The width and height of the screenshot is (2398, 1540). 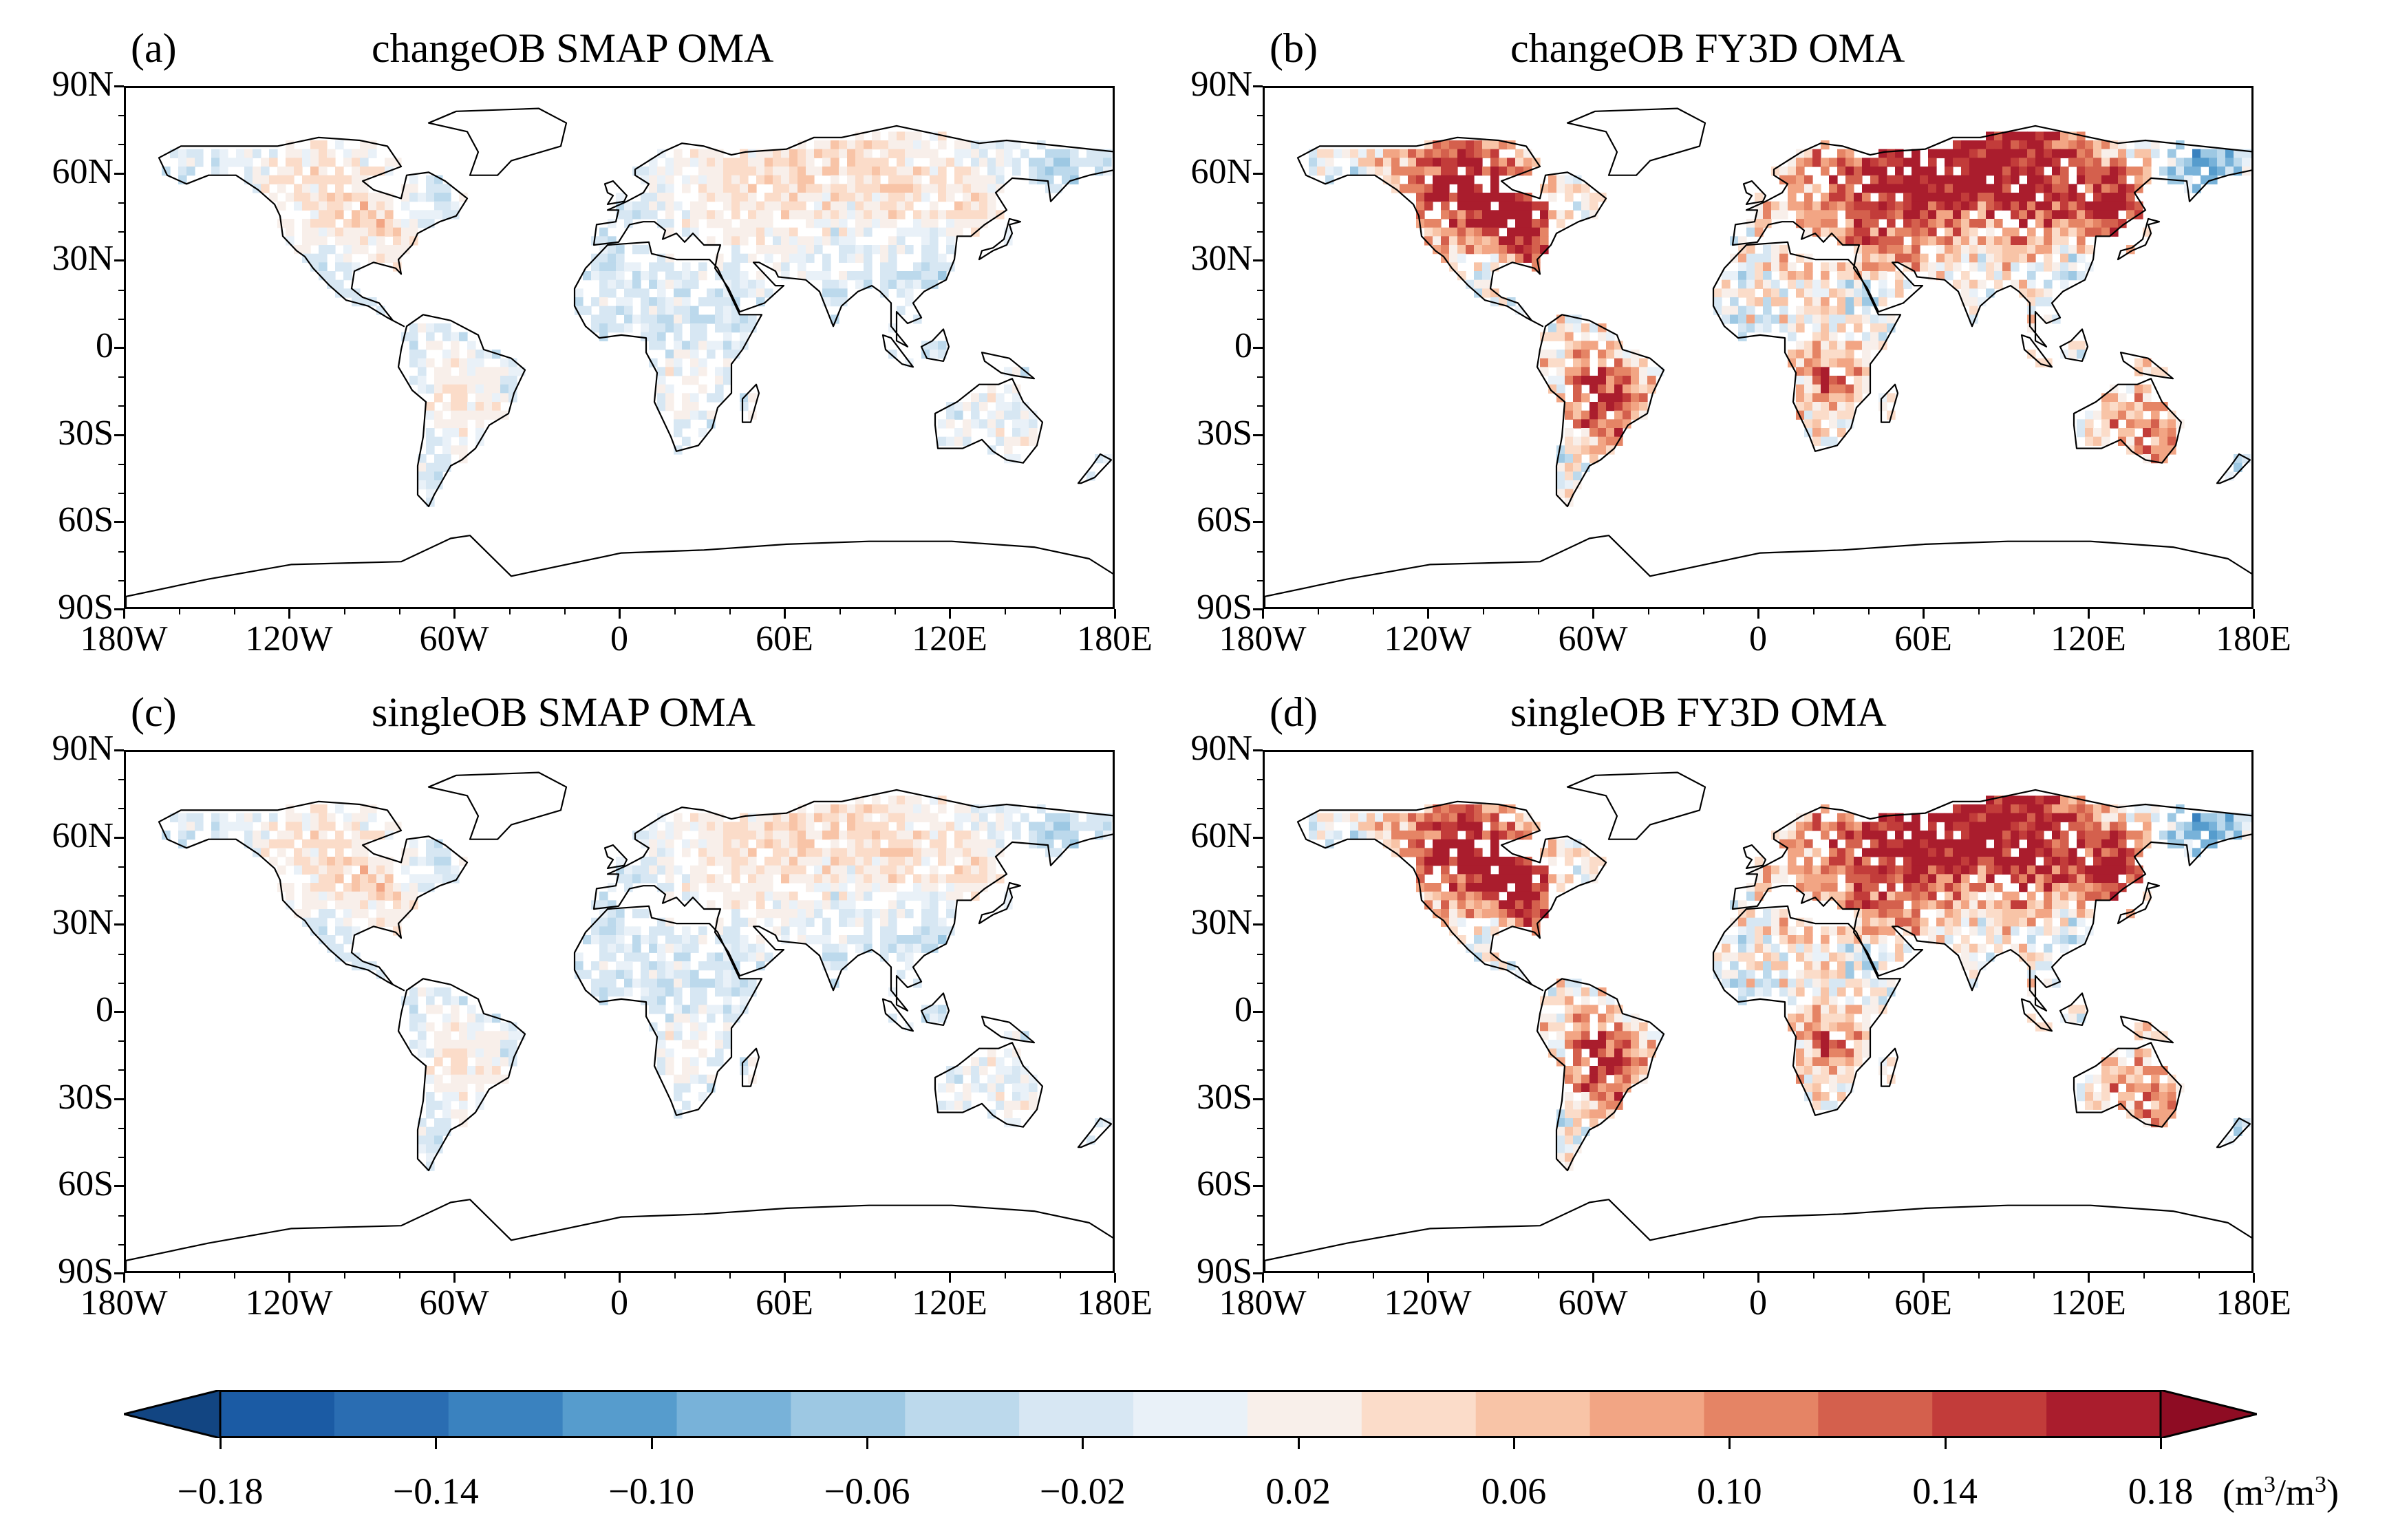 What do you see at coordinates (105, 1009) in the screenshot?
I see `y-tick-label: 0` at bounding box center [105, 1009].